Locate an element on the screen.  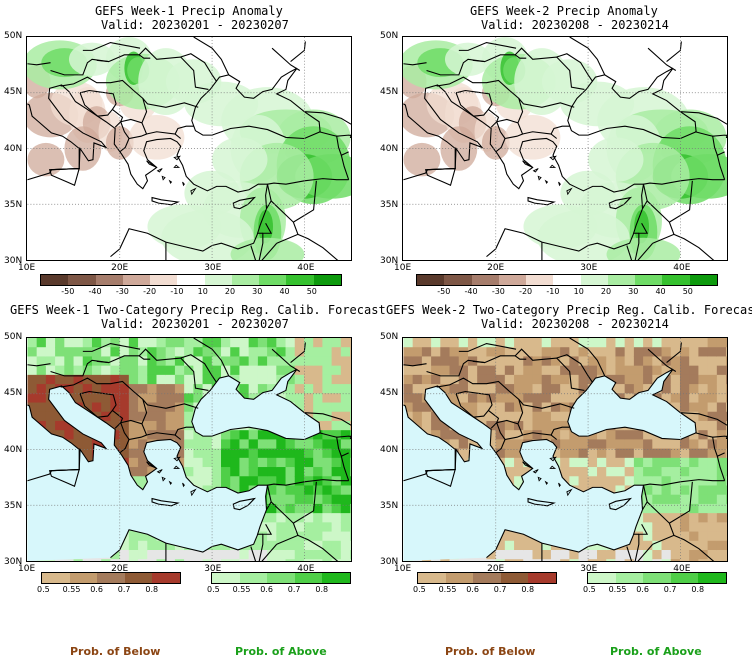
anomaly-colorbar-right is located at coordinates (567, 280).